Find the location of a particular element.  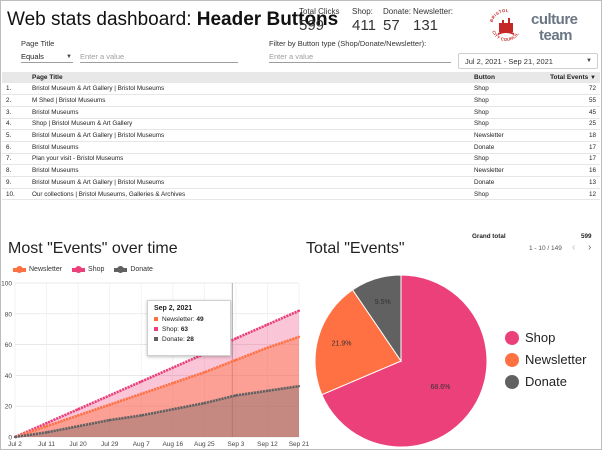

legend-item-donate: Donate is located at coordinates (133, 269).